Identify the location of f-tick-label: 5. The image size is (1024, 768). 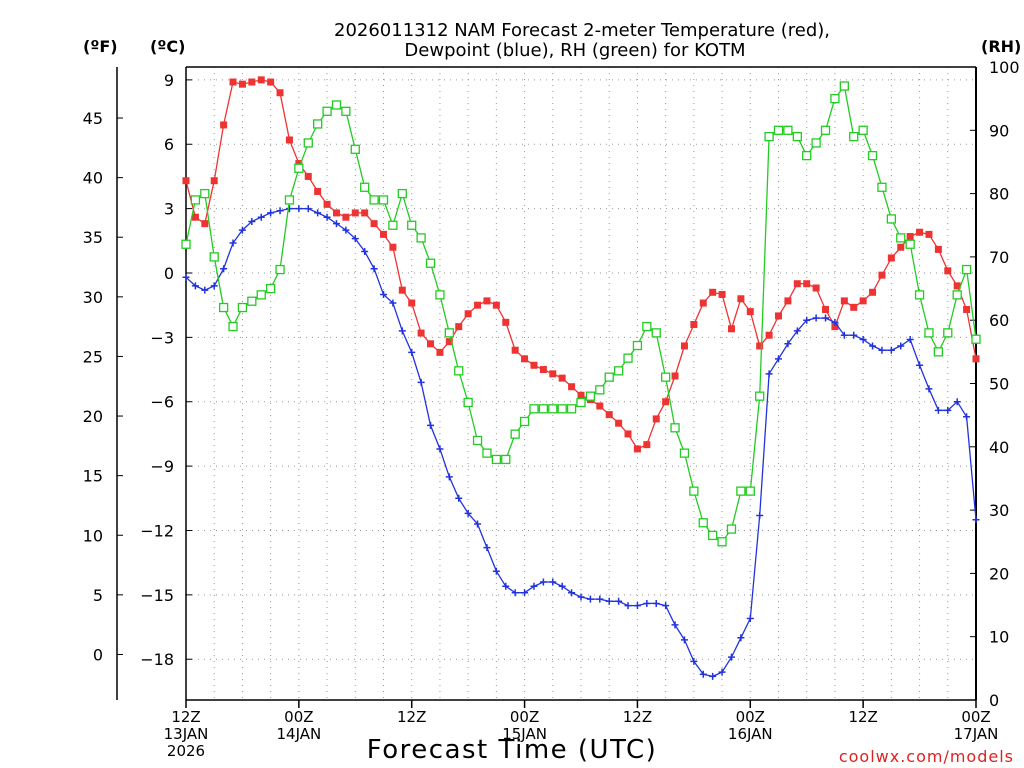
(98, 595).